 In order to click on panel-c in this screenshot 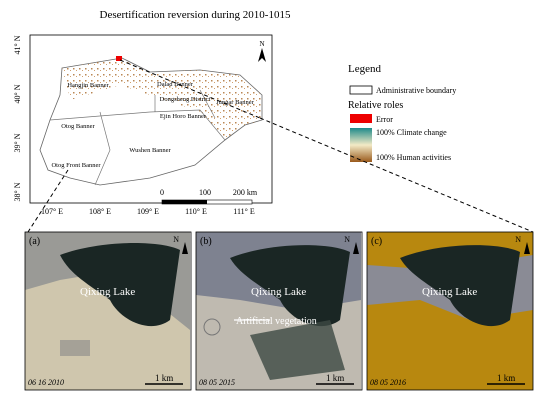, I will do `click(450, 311)`.